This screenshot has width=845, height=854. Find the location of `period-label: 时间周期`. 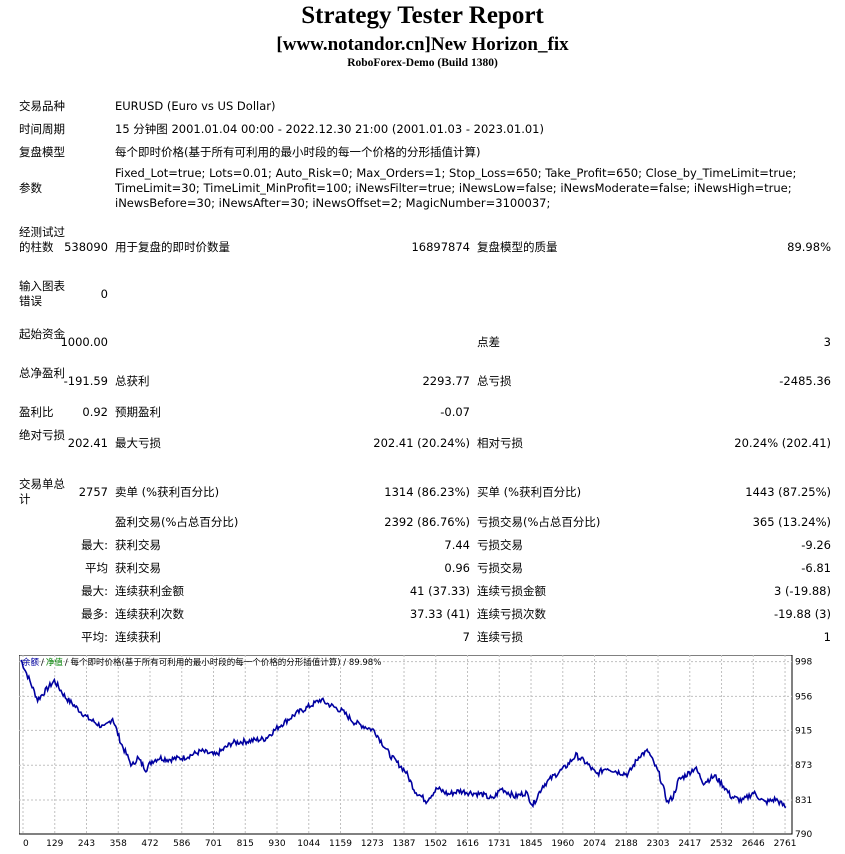

period-label: 时间周期 is located at coordinates (42, 129).